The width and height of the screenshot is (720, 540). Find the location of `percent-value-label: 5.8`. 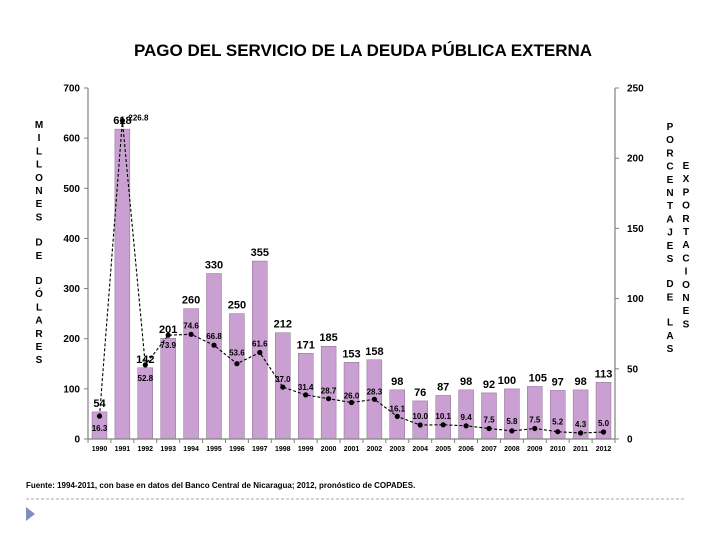

percent-value-label: 5.8 is located at coordinates (512, 421).